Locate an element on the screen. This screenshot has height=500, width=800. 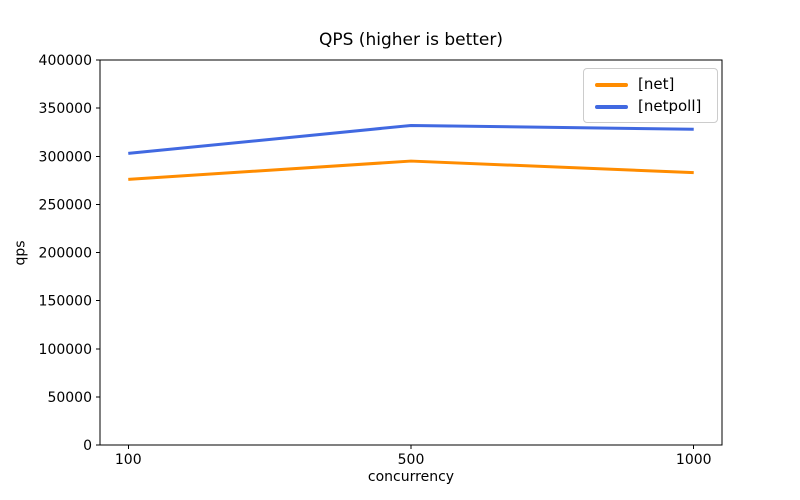
legend-line-net-icon is located at coordinates (611, 84).